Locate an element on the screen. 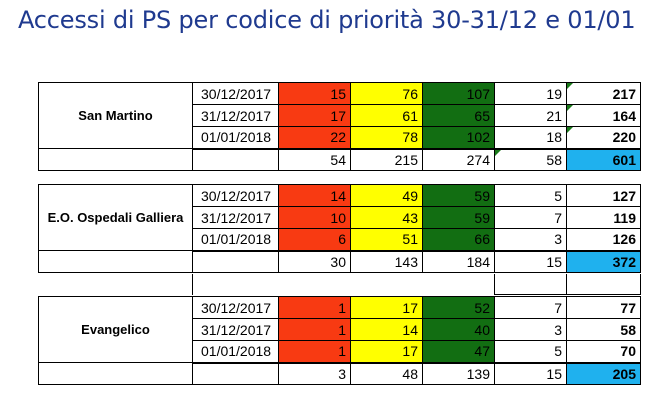 The width and height of the screenshot is (667, 418). sum-row: 54 215 274 58 601 is located at coordinates (339, 159).